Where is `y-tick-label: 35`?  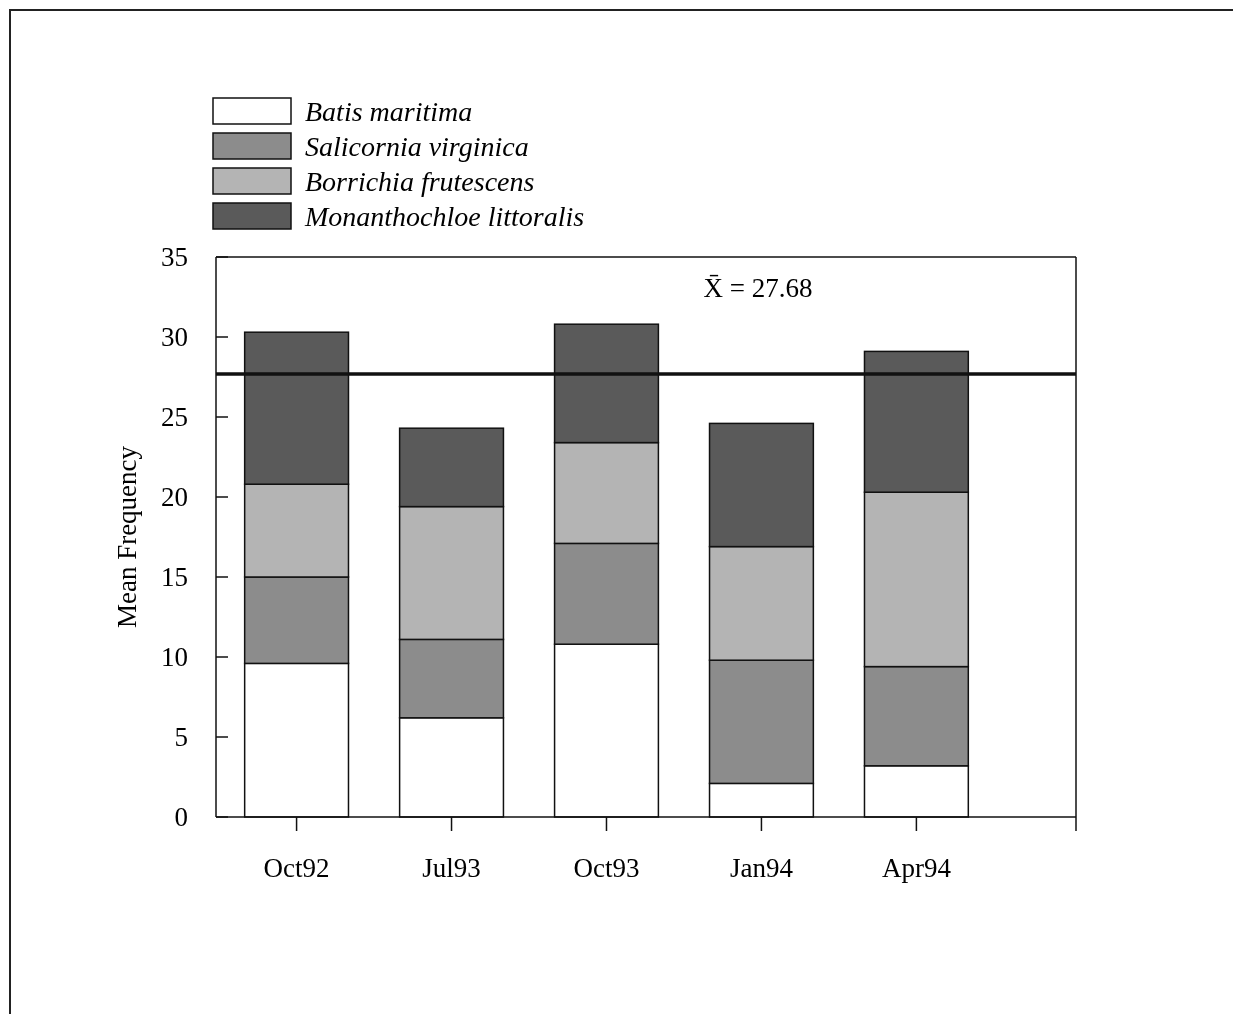
y-tick-label: 35 is located at coordinates (174, 257).